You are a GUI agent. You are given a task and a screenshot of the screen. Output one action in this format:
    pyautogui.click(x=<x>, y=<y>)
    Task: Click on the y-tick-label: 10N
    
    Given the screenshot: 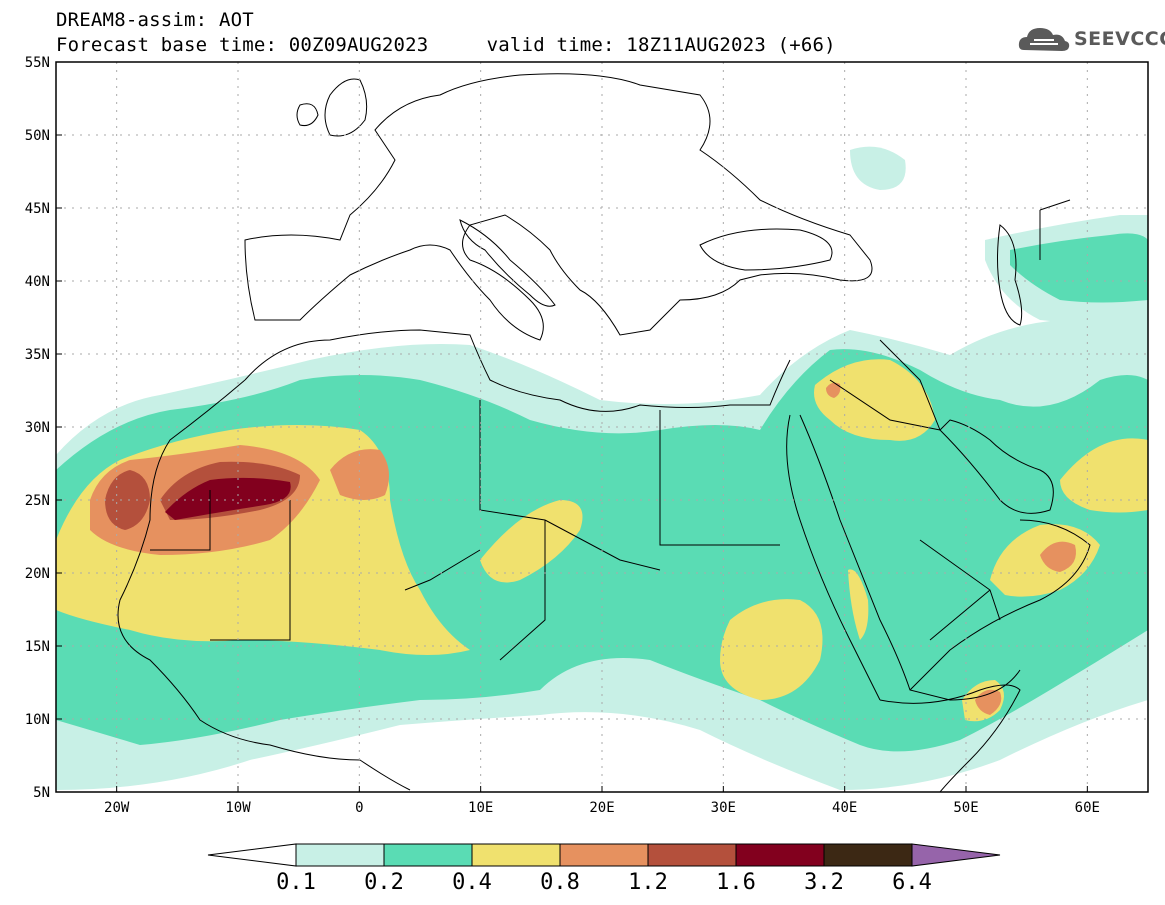 What is the action you would take?
    pyautogui.click(x=37, y=720)
    